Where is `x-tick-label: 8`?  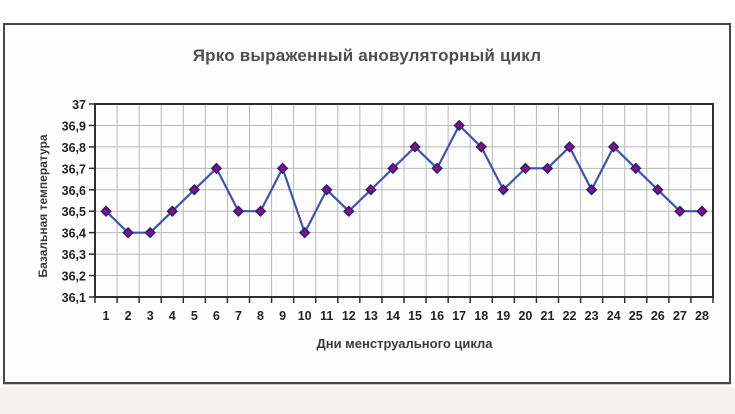
x-tick-label: 8 is located at coordinates (260, 316).